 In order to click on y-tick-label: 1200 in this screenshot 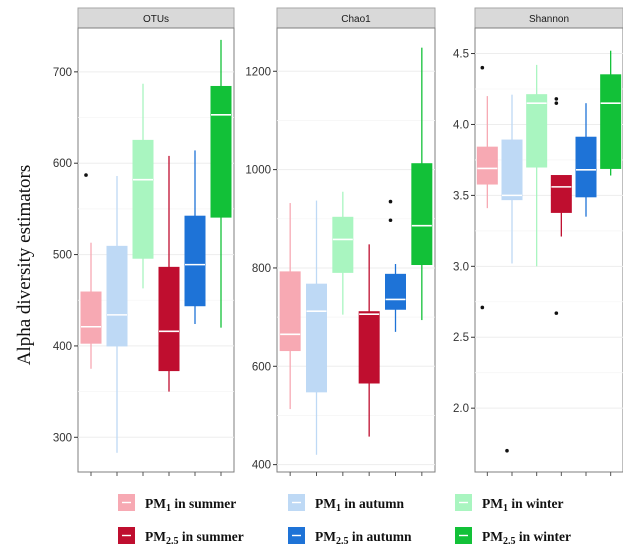, I will do `click(258, 72)`.